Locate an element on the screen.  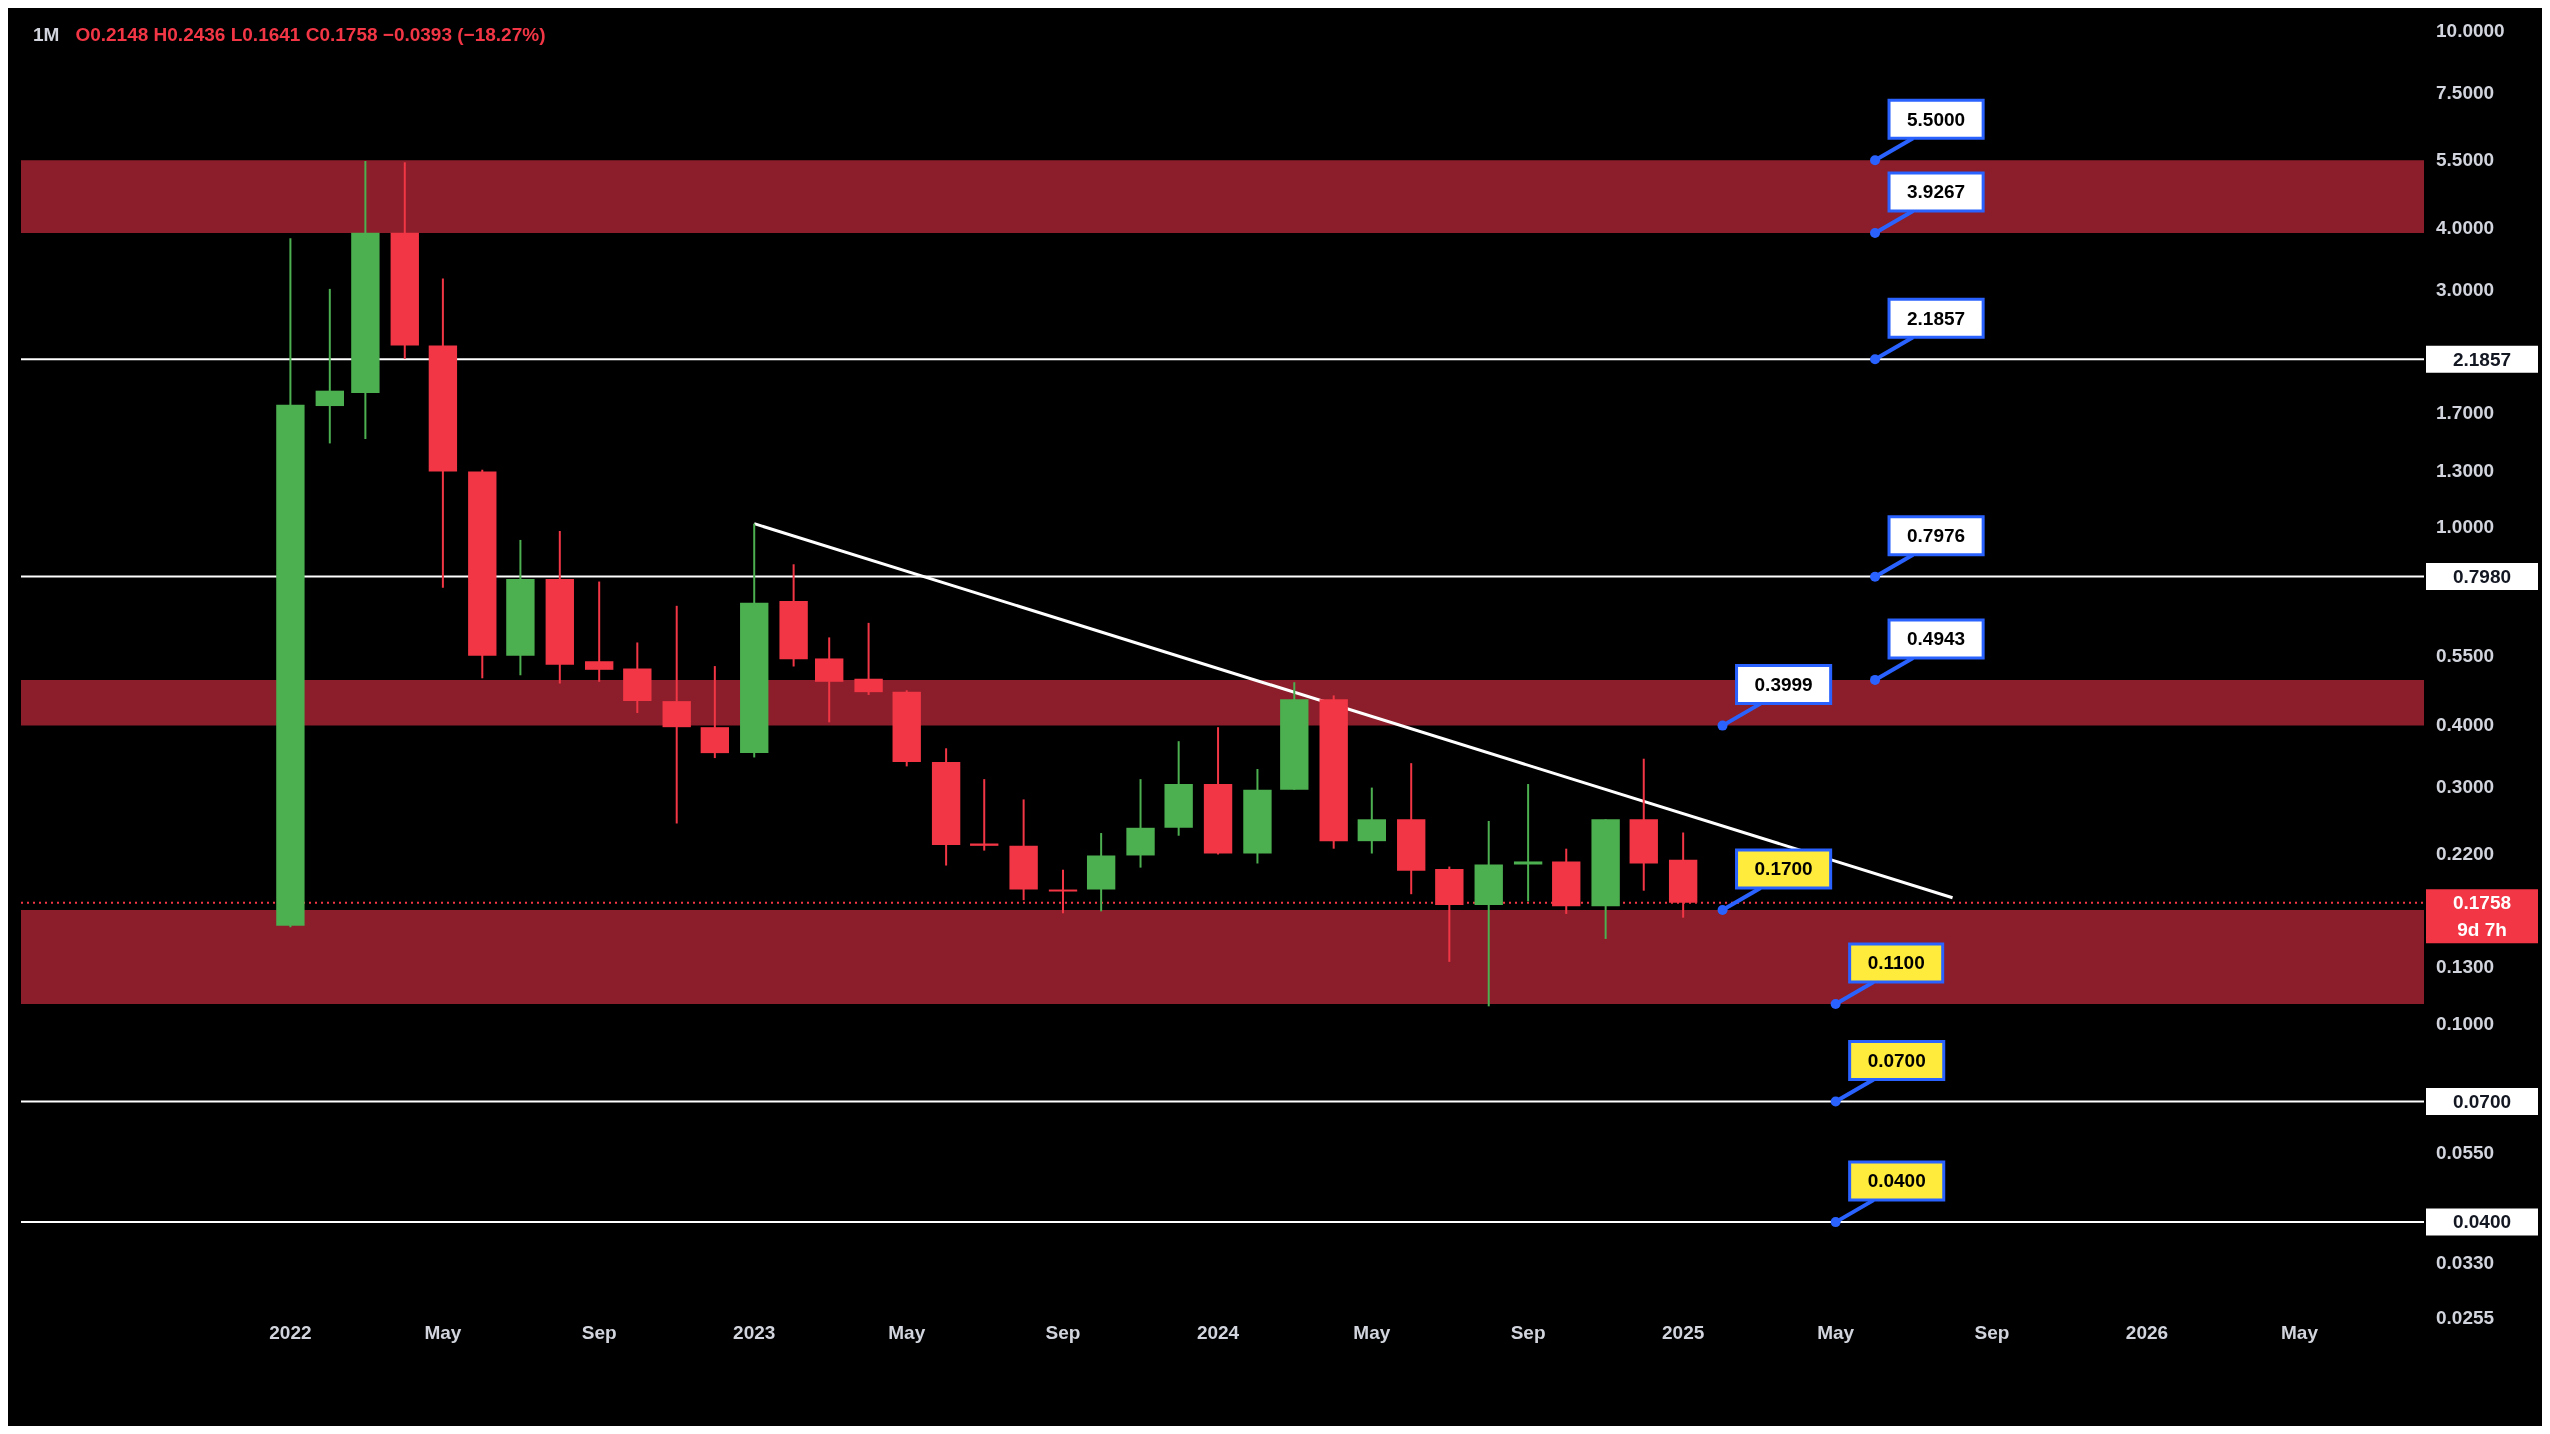
annotation: 0.0700 is located at coordinates (1896, 1060).